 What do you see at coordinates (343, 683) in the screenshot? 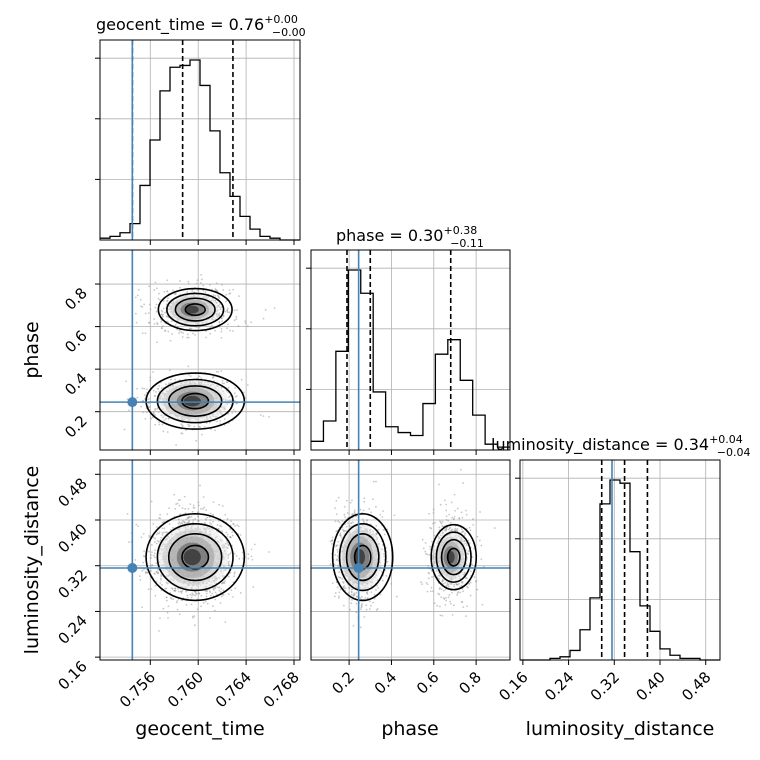
I see `x-tick-label: 0.2` at bounding box center [343, 683].